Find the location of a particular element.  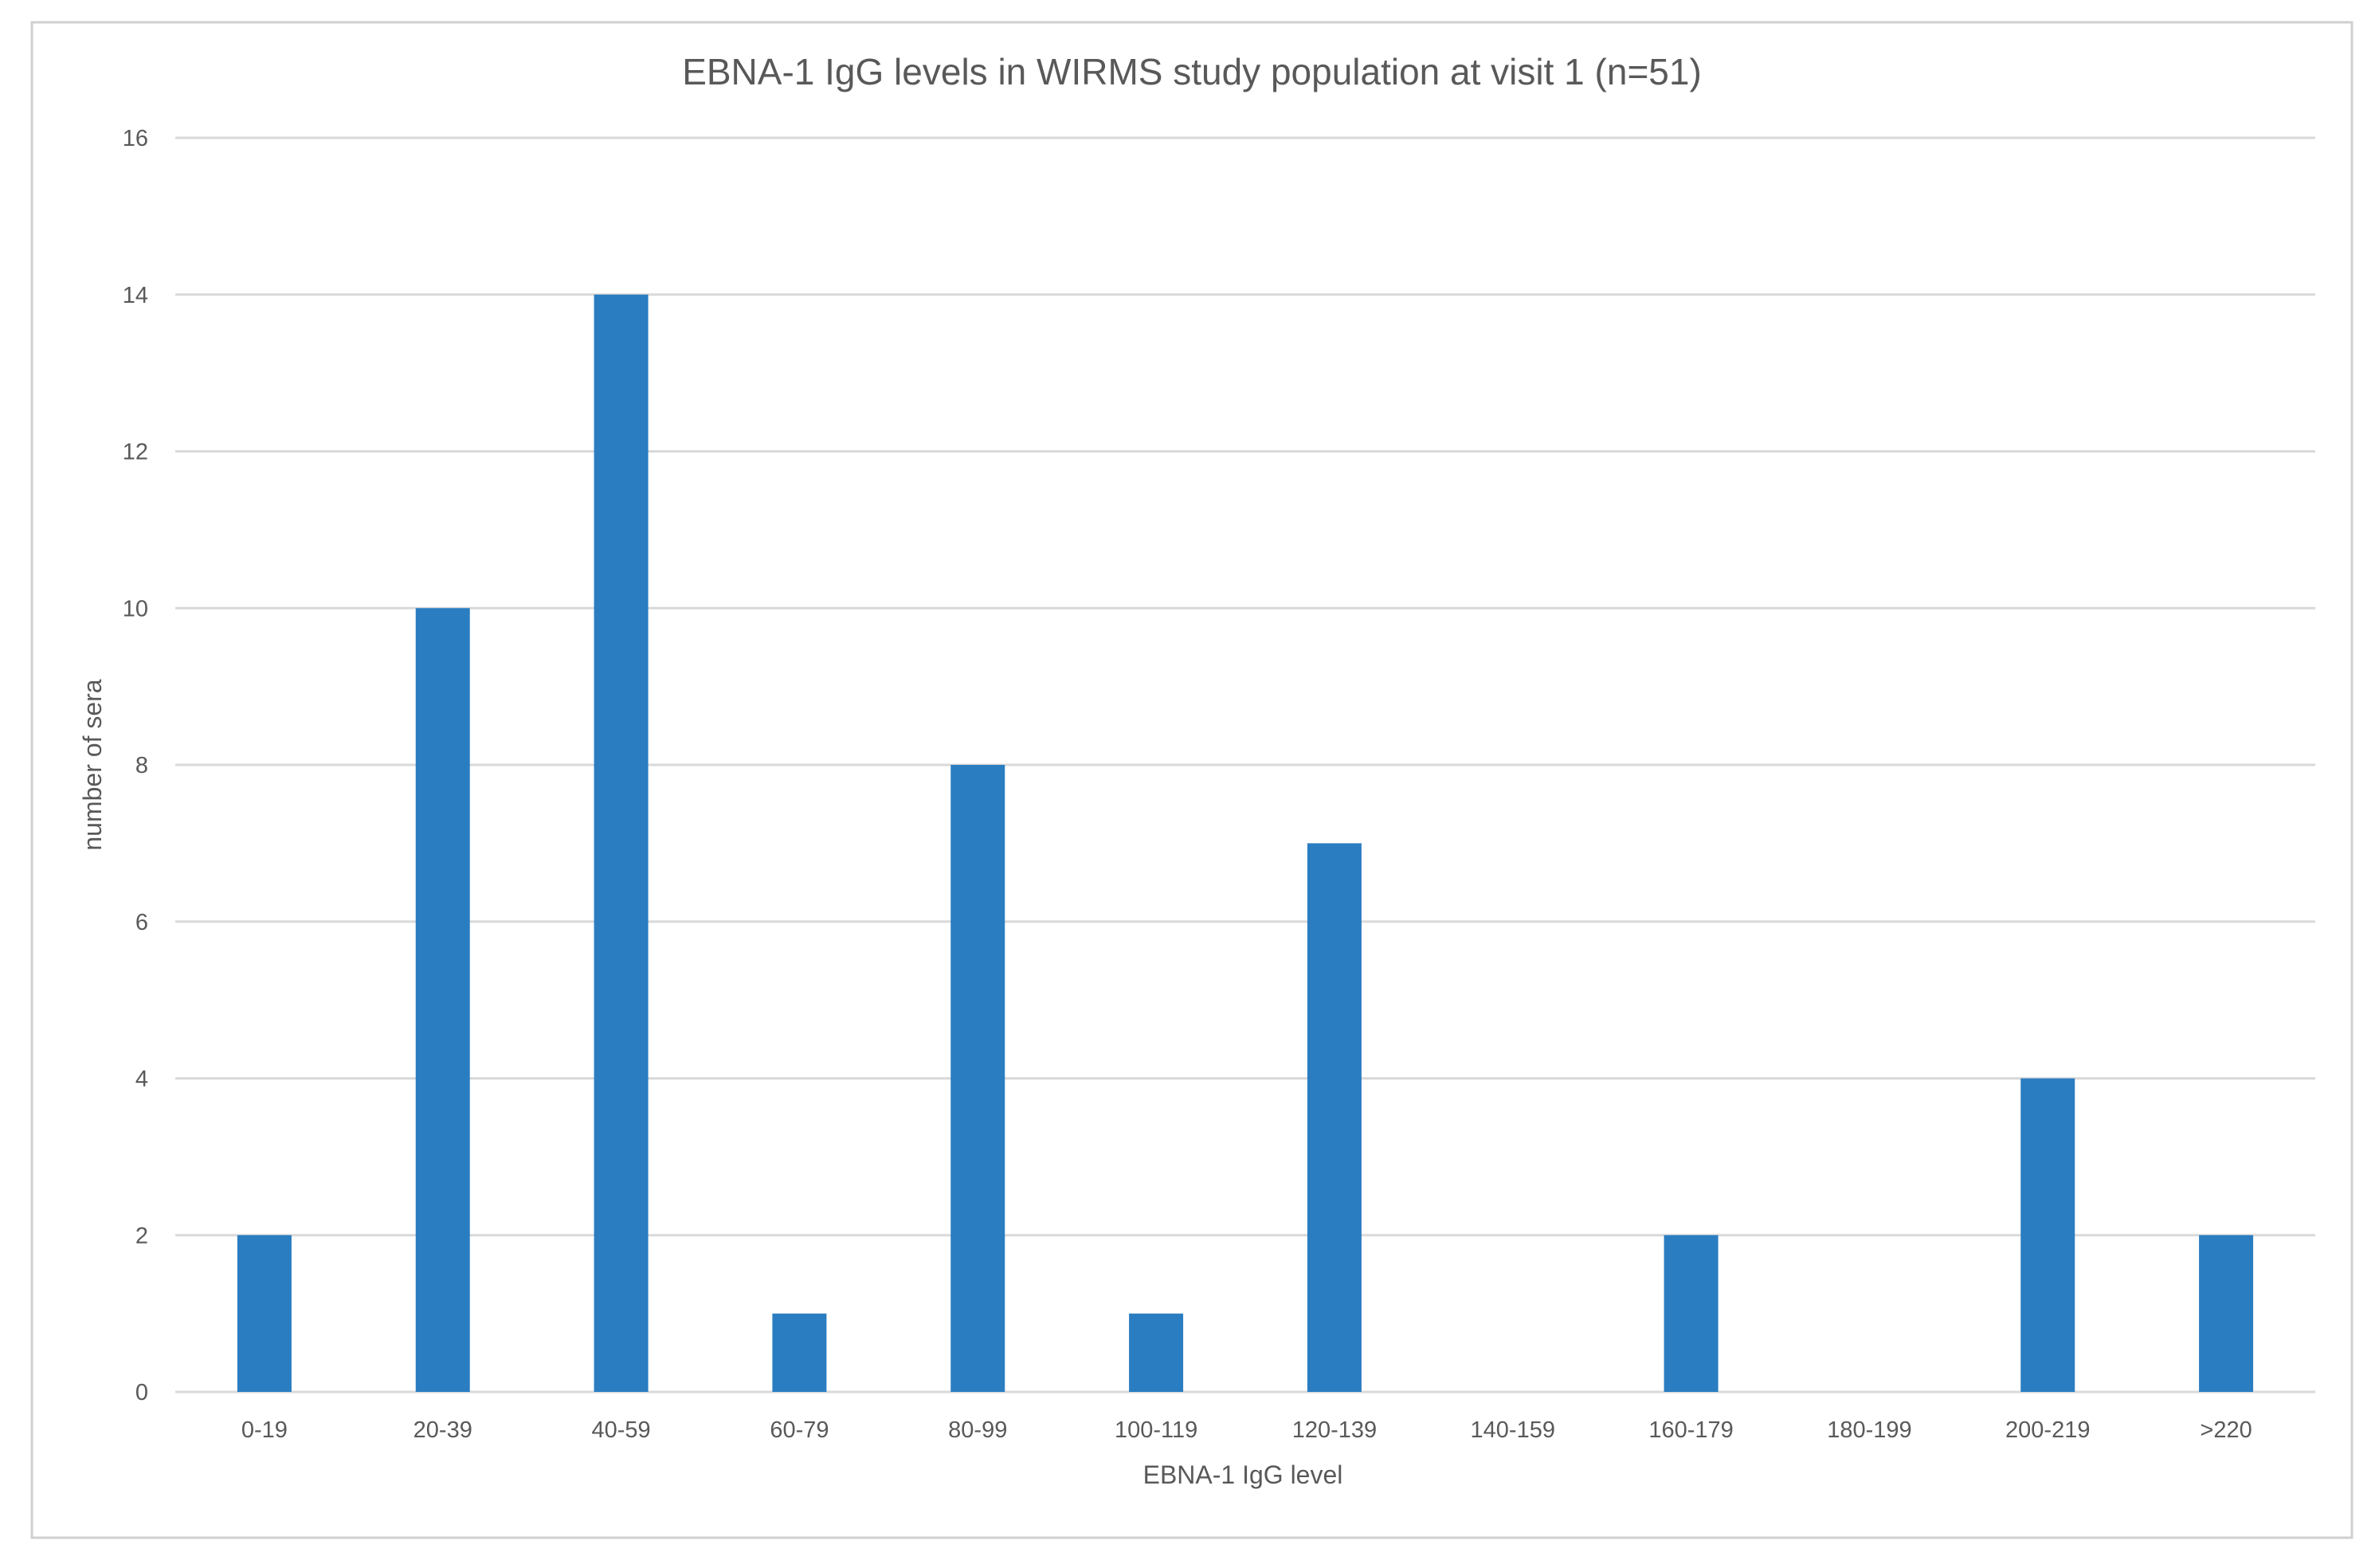

x-tick-label: 140-159 is located at coordinates (1513, 1430).